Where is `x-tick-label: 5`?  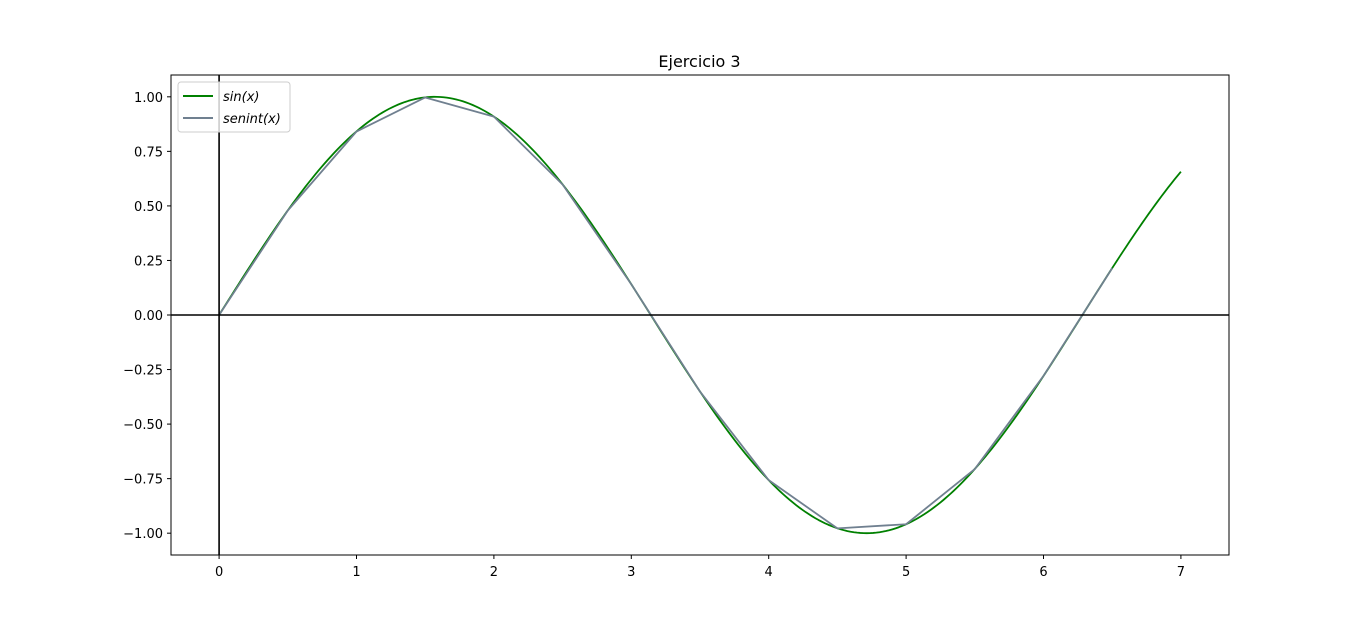
x-tick-label: 5 is located at coordinates (906, 572).